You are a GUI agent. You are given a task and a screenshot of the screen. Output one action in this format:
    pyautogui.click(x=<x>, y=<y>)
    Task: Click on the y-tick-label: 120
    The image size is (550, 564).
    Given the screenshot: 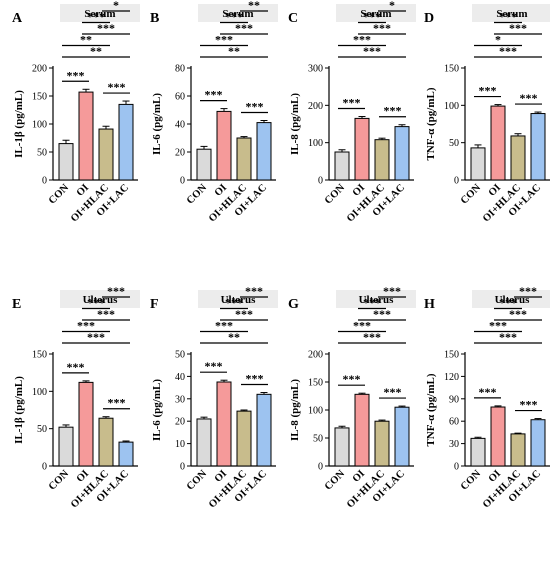 What is the action you would take?
    pyautogui.click(x=451, y=377)
    